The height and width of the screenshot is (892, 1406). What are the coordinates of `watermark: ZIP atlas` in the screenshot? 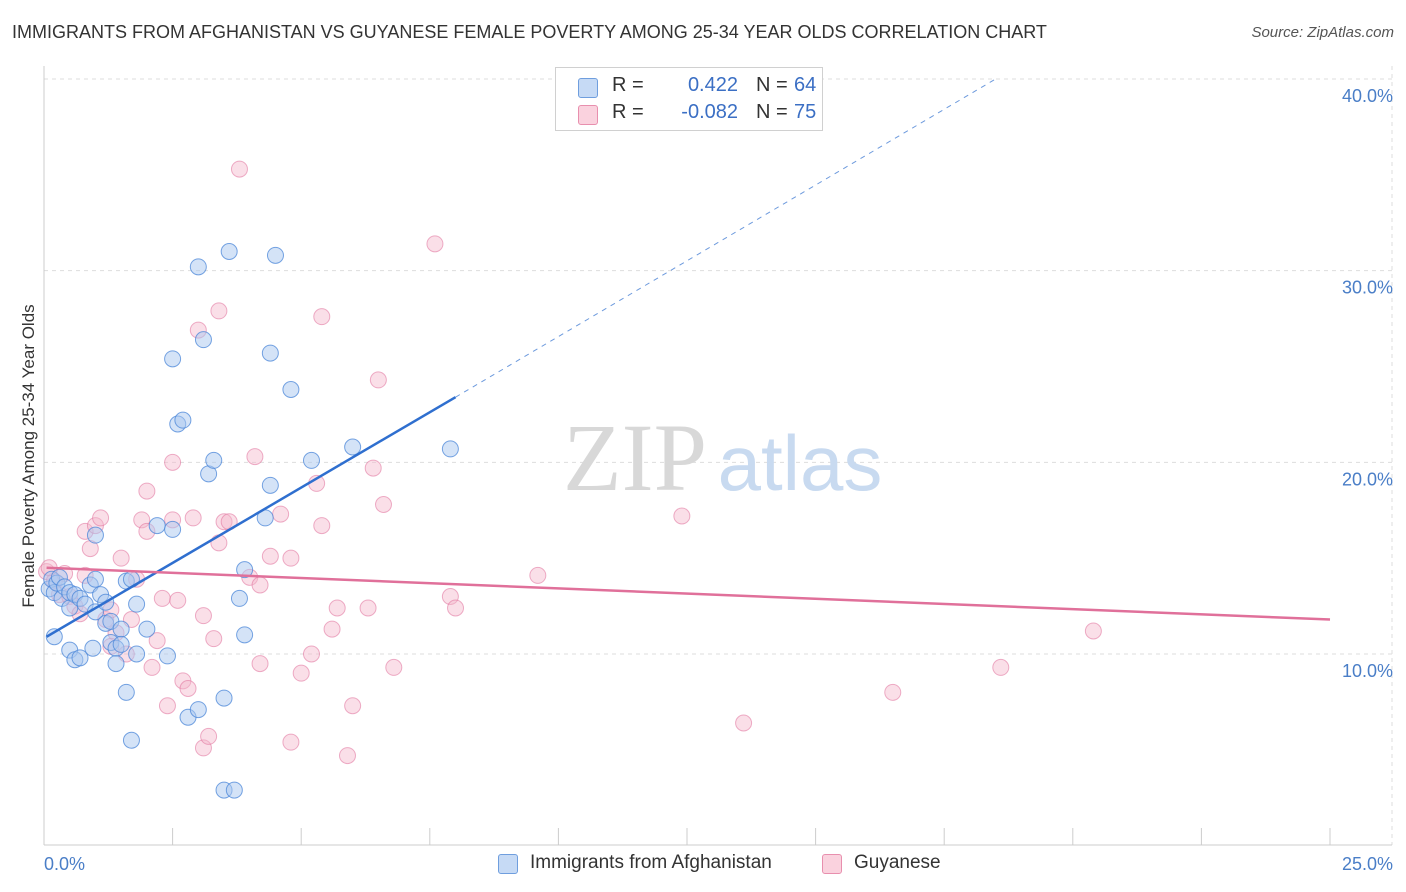 It's located at (722, 457).